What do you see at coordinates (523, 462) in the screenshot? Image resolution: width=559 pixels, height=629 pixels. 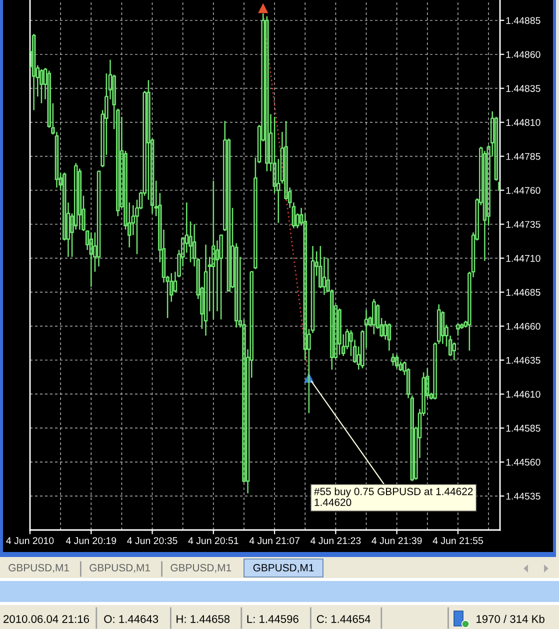 I see `y-tick-label: 1.44560` at bounding box center [523, 462].